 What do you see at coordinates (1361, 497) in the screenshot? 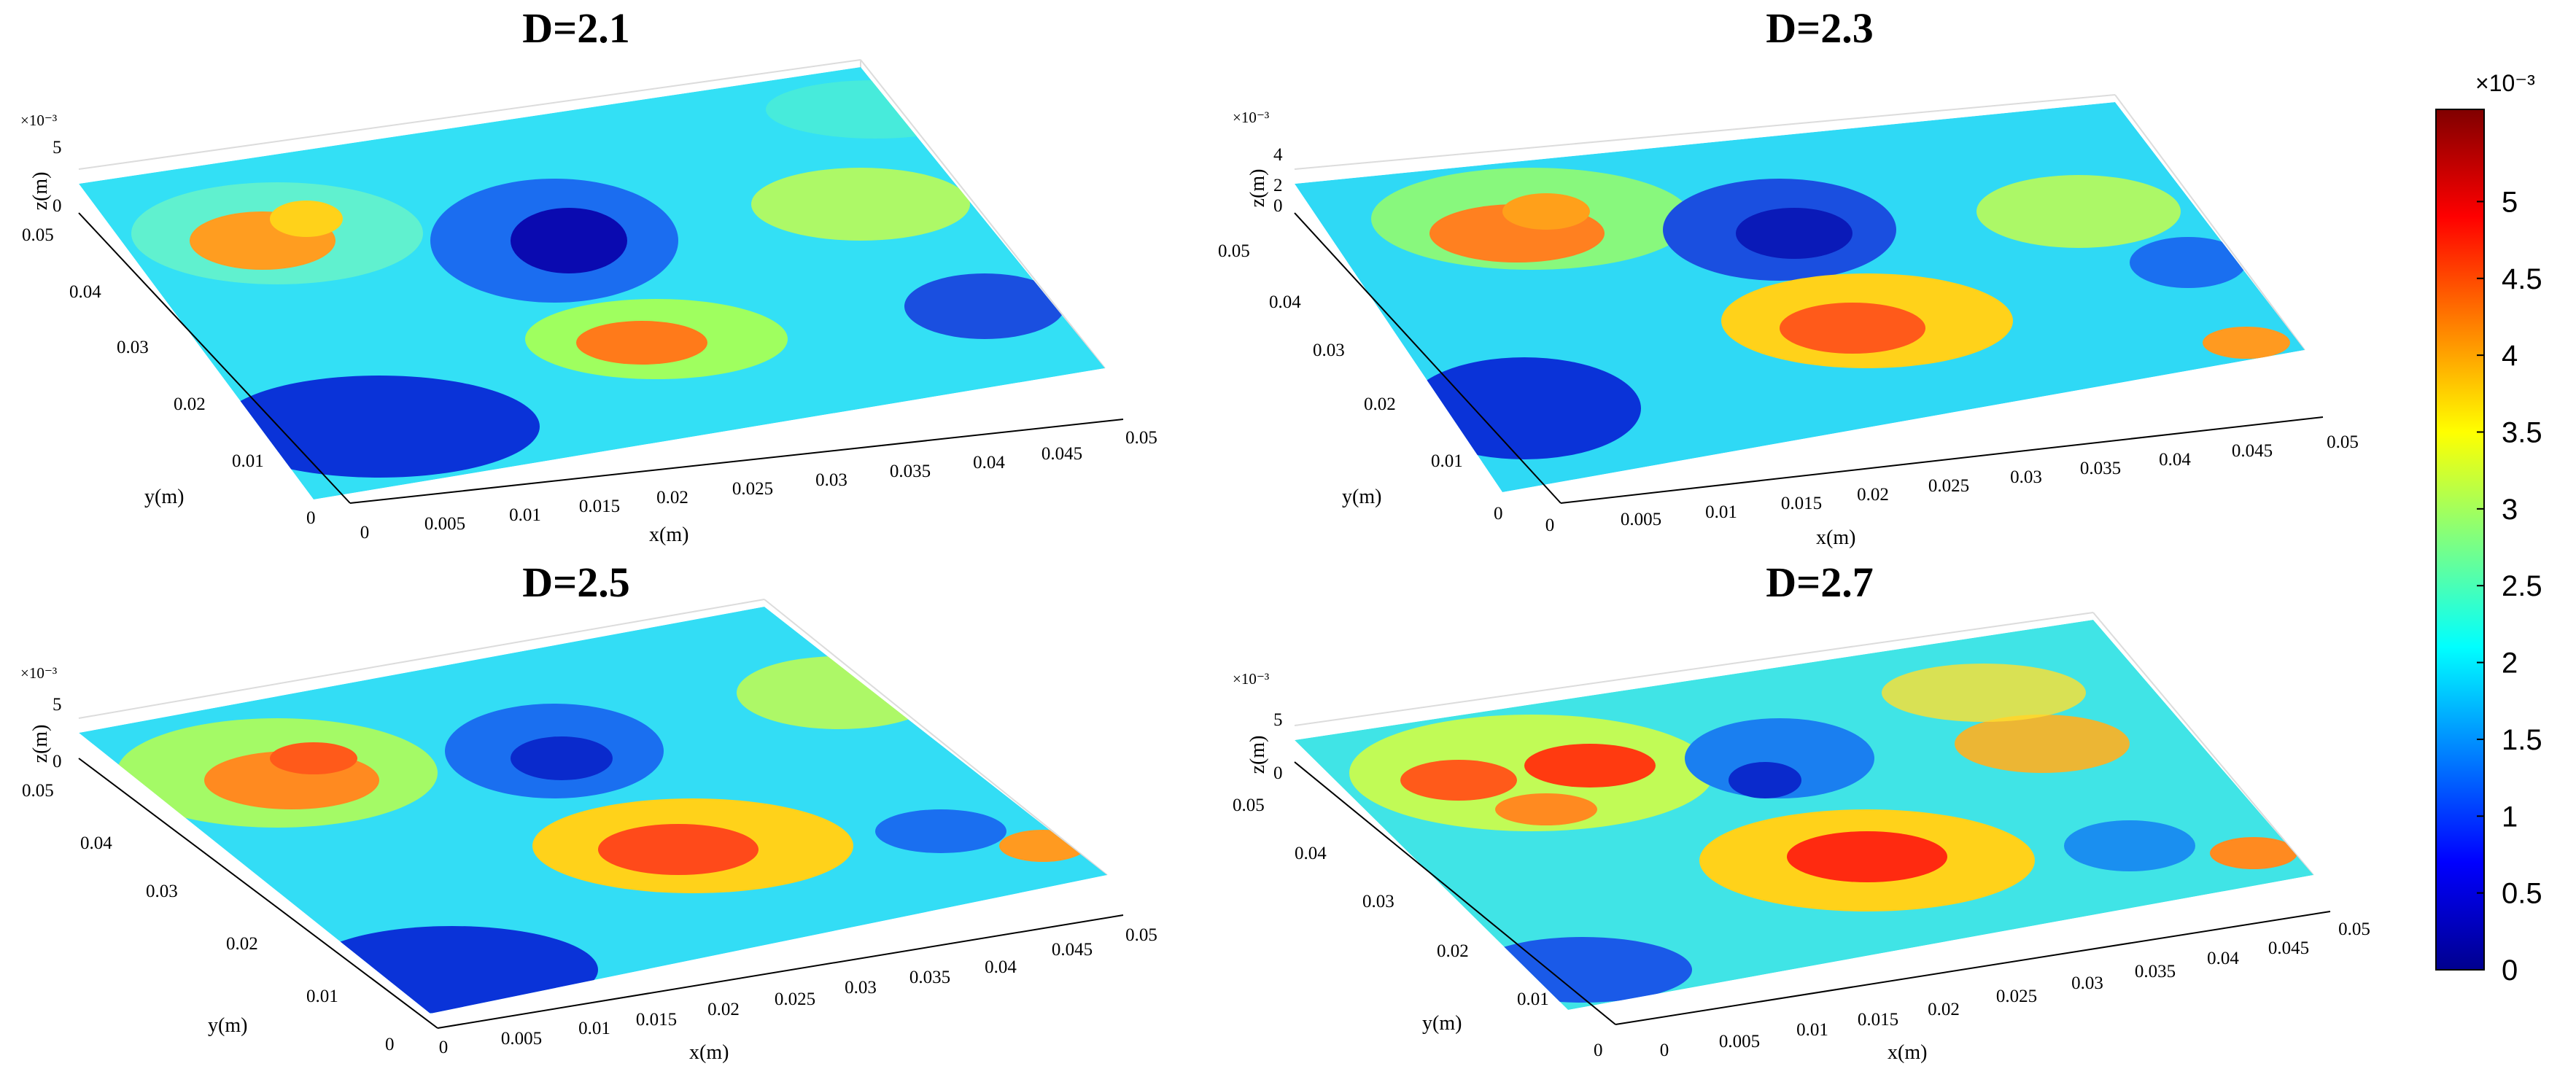
I see `y-axis-label: y(m)` at bounding box center [1361, 497].